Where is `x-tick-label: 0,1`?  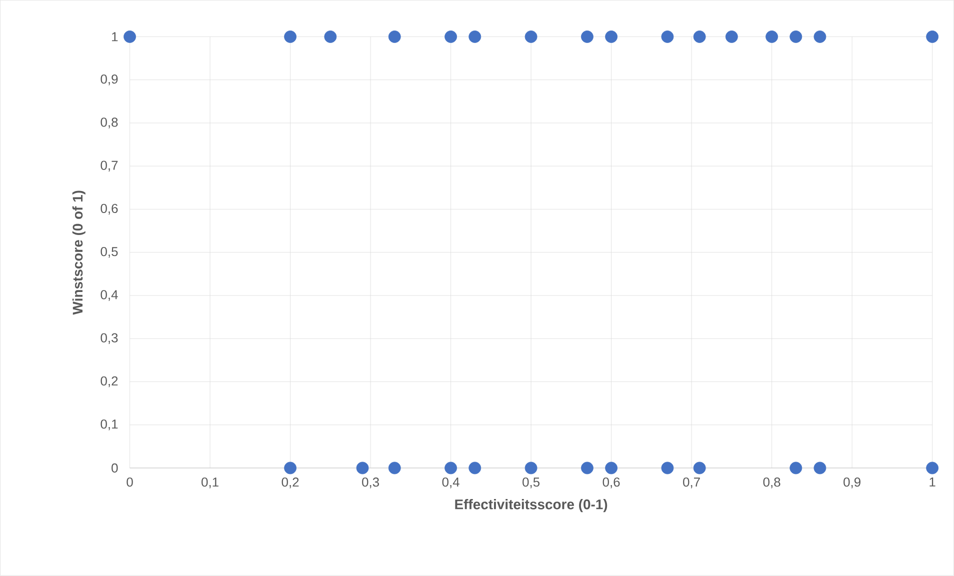
x-tick-label: 0,1 is located at coordinates (210, 483).